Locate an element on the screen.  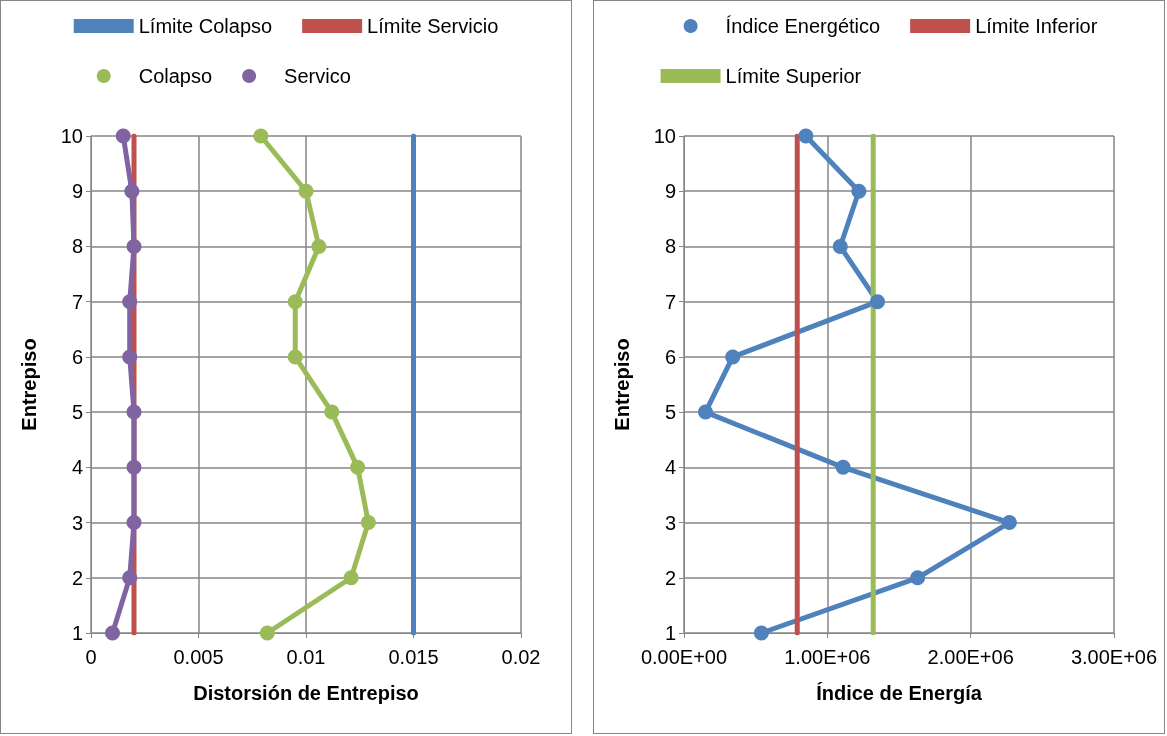
x-tick-label: 0.005 is located at coordinates (198, 657).